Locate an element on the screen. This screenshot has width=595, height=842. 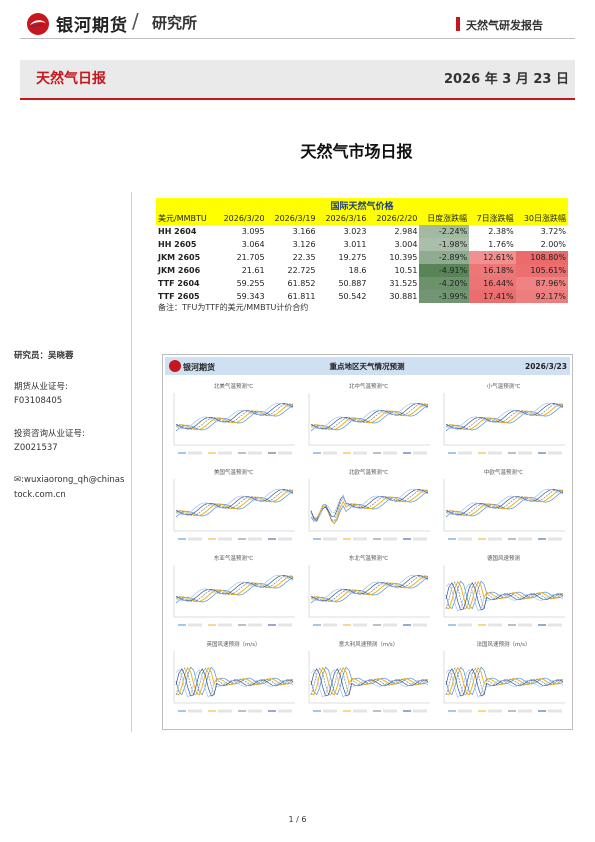
brand-name: 银河期货 is located at coordinates (92, 26).